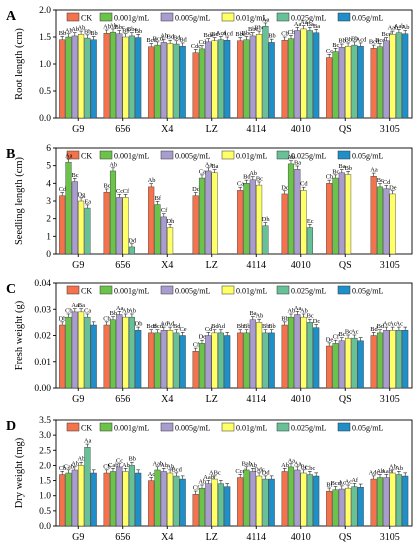 The image size is (418, 550). I want to click on y-tick-label: 3.5, so click(45, 421).